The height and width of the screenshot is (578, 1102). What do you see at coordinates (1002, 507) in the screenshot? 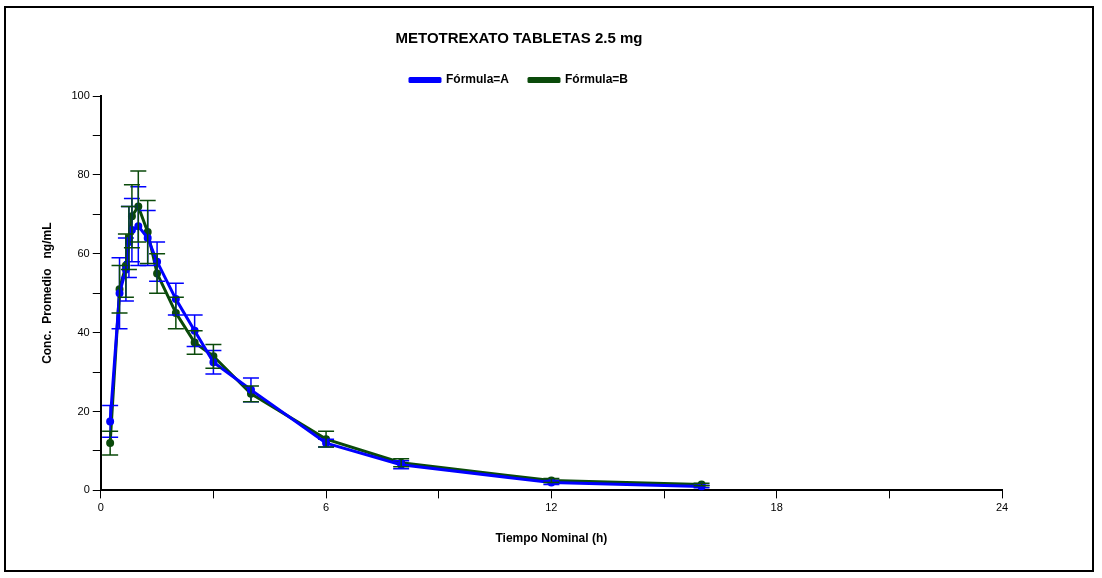
I see `x-tick-label: 24` at bounding box center [1002, 507].